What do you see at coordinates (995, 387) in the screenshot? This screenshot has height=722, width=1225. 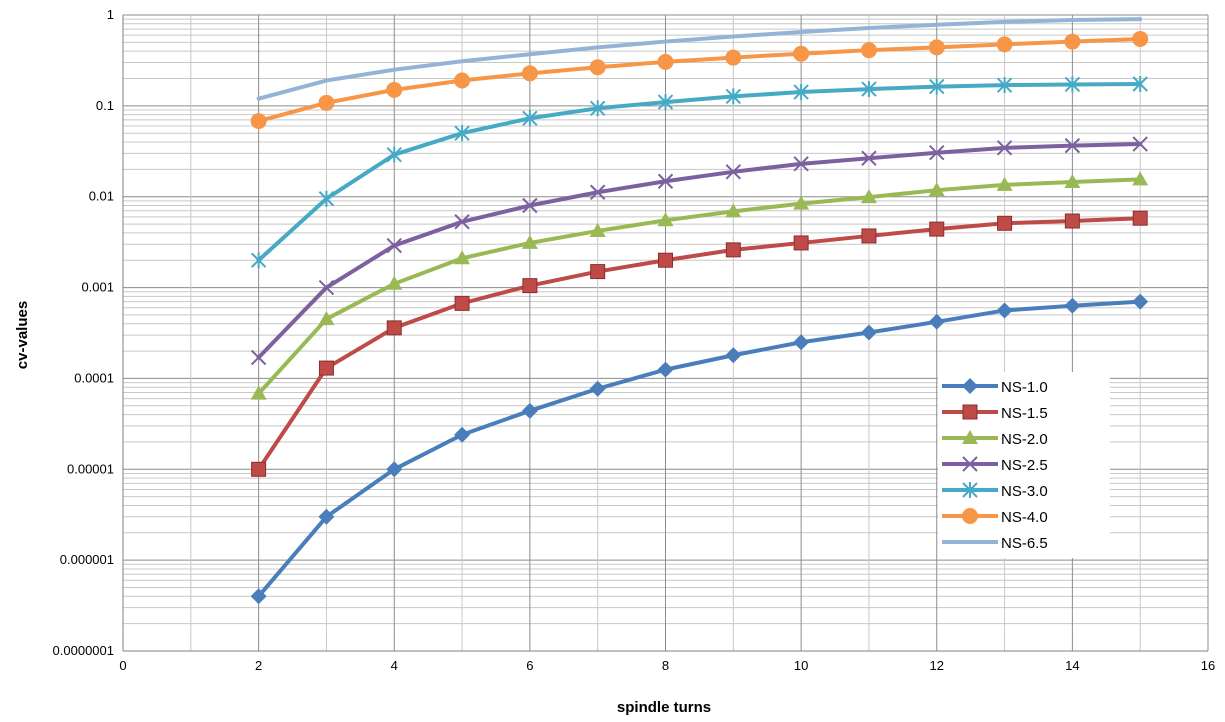 I see `legend-item-ns-1-0: NS-1.0` at bounding box center [995, 387].